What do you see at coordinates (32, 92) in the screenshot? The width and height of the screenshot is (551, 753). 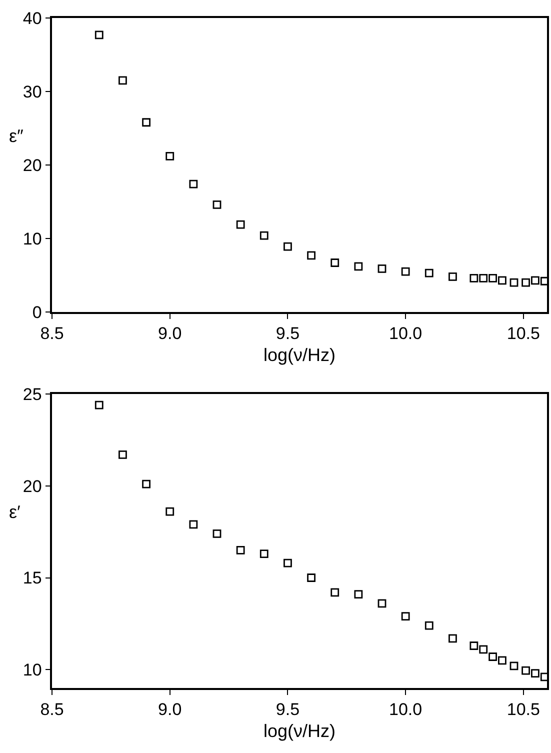 I see `y-tick-label: 30` at bounding box center [32, 92].